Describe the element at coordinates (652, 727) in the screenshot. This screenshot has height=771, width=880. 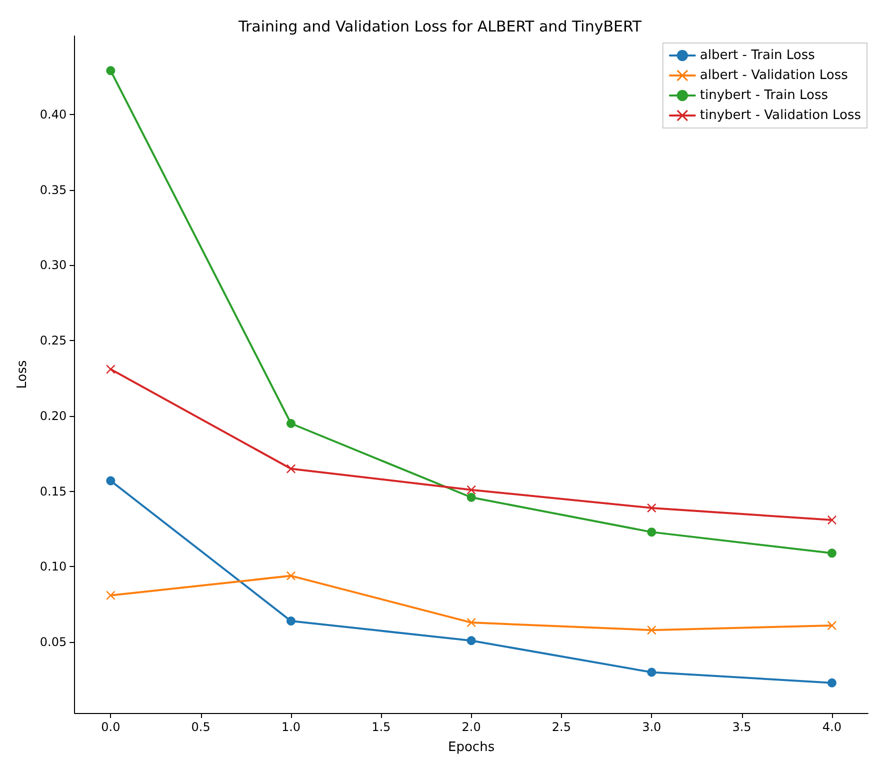
I see `x-tick-label: 3.0` at that location.